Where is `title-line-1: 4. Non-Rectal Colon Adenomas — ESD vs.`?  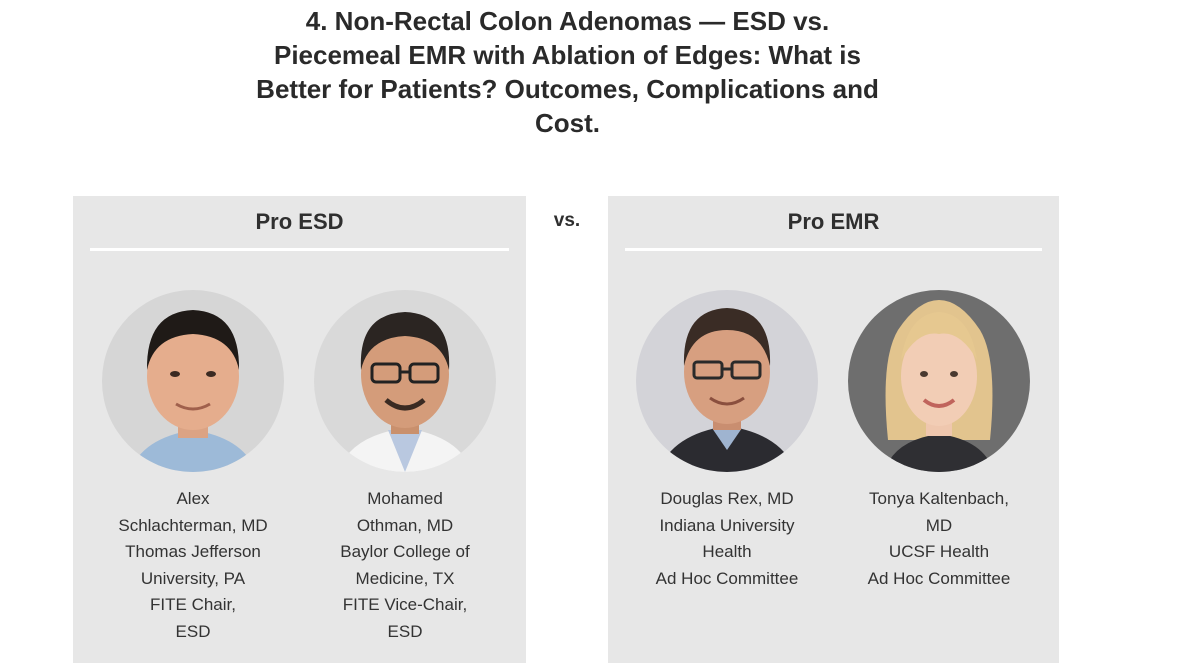
title-line-1: 4. Non-Rectal Colon Adenomas — ESD vs. is located at coordinates (567, 21).